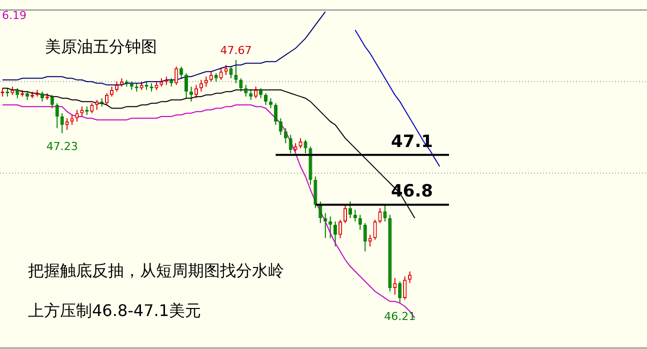  Describe the element at coordinates (62, 147) in the screenshot. I see `annotation: 47.23` at that location.